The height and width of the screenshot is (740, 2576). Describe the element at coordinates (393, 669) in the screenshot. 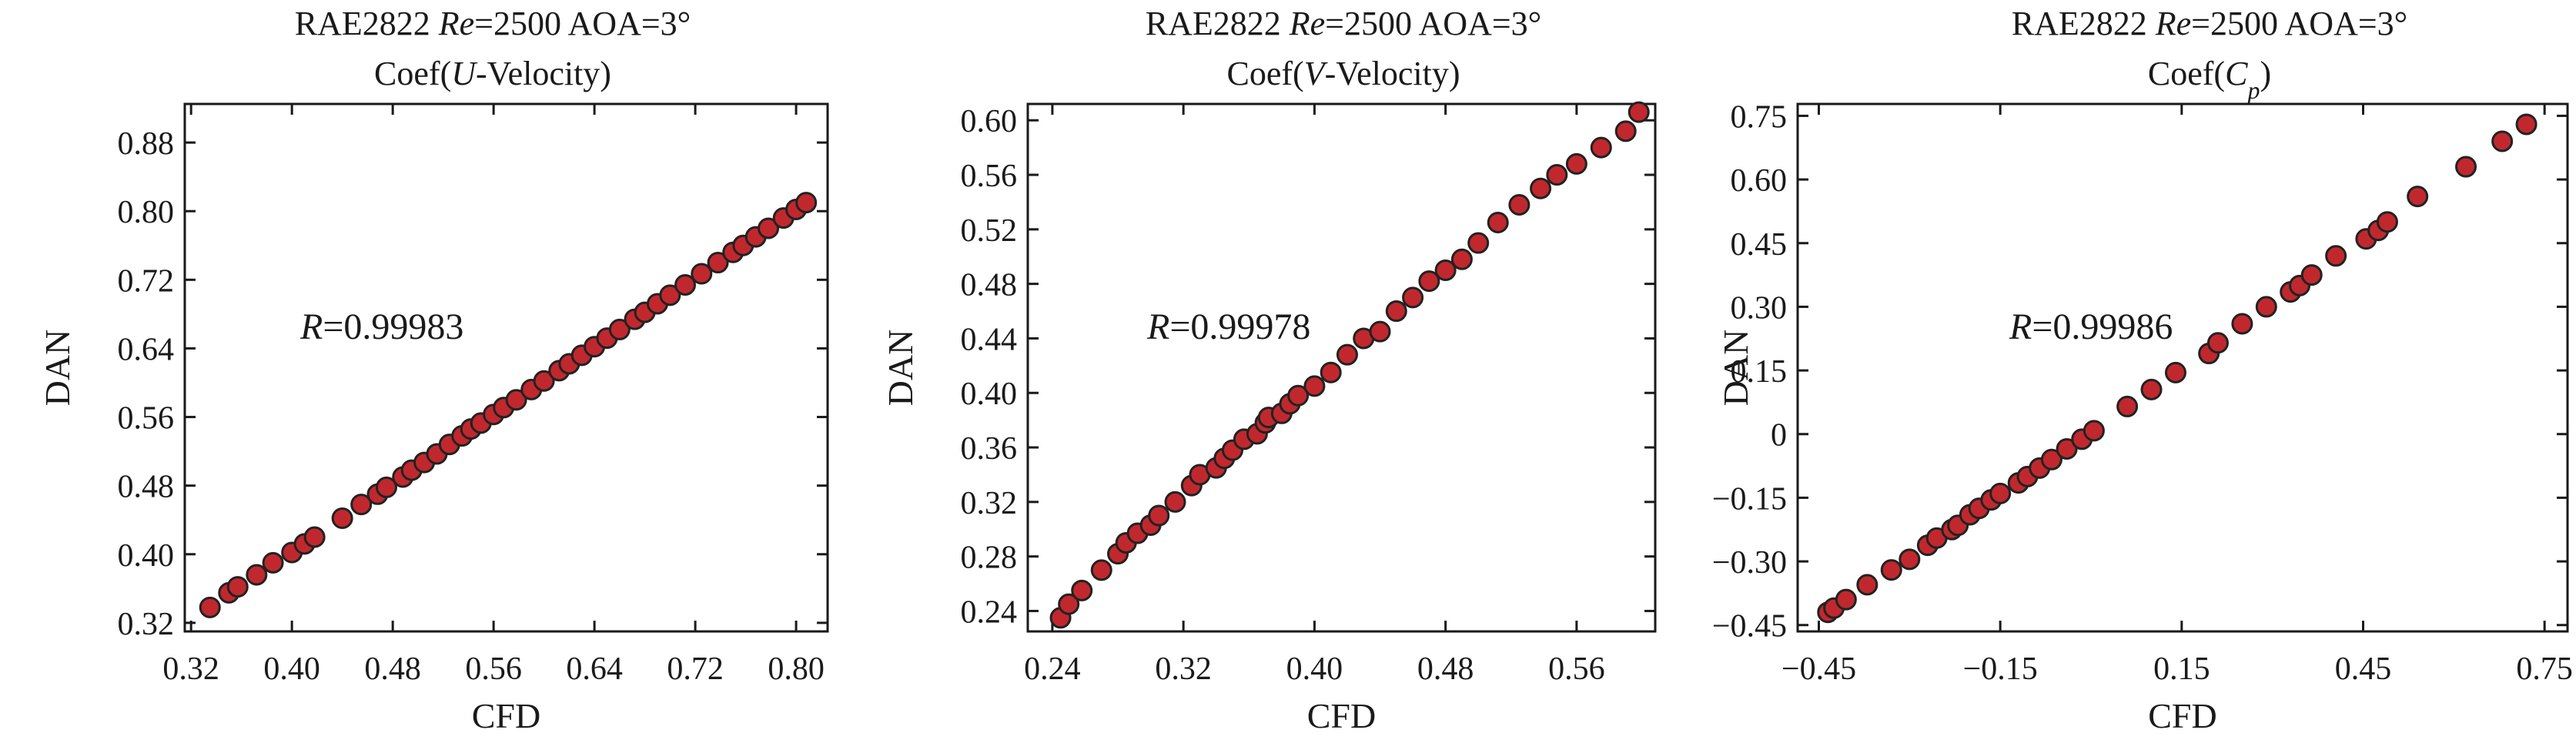

I see `x-tick-label: 0.48` at that location.